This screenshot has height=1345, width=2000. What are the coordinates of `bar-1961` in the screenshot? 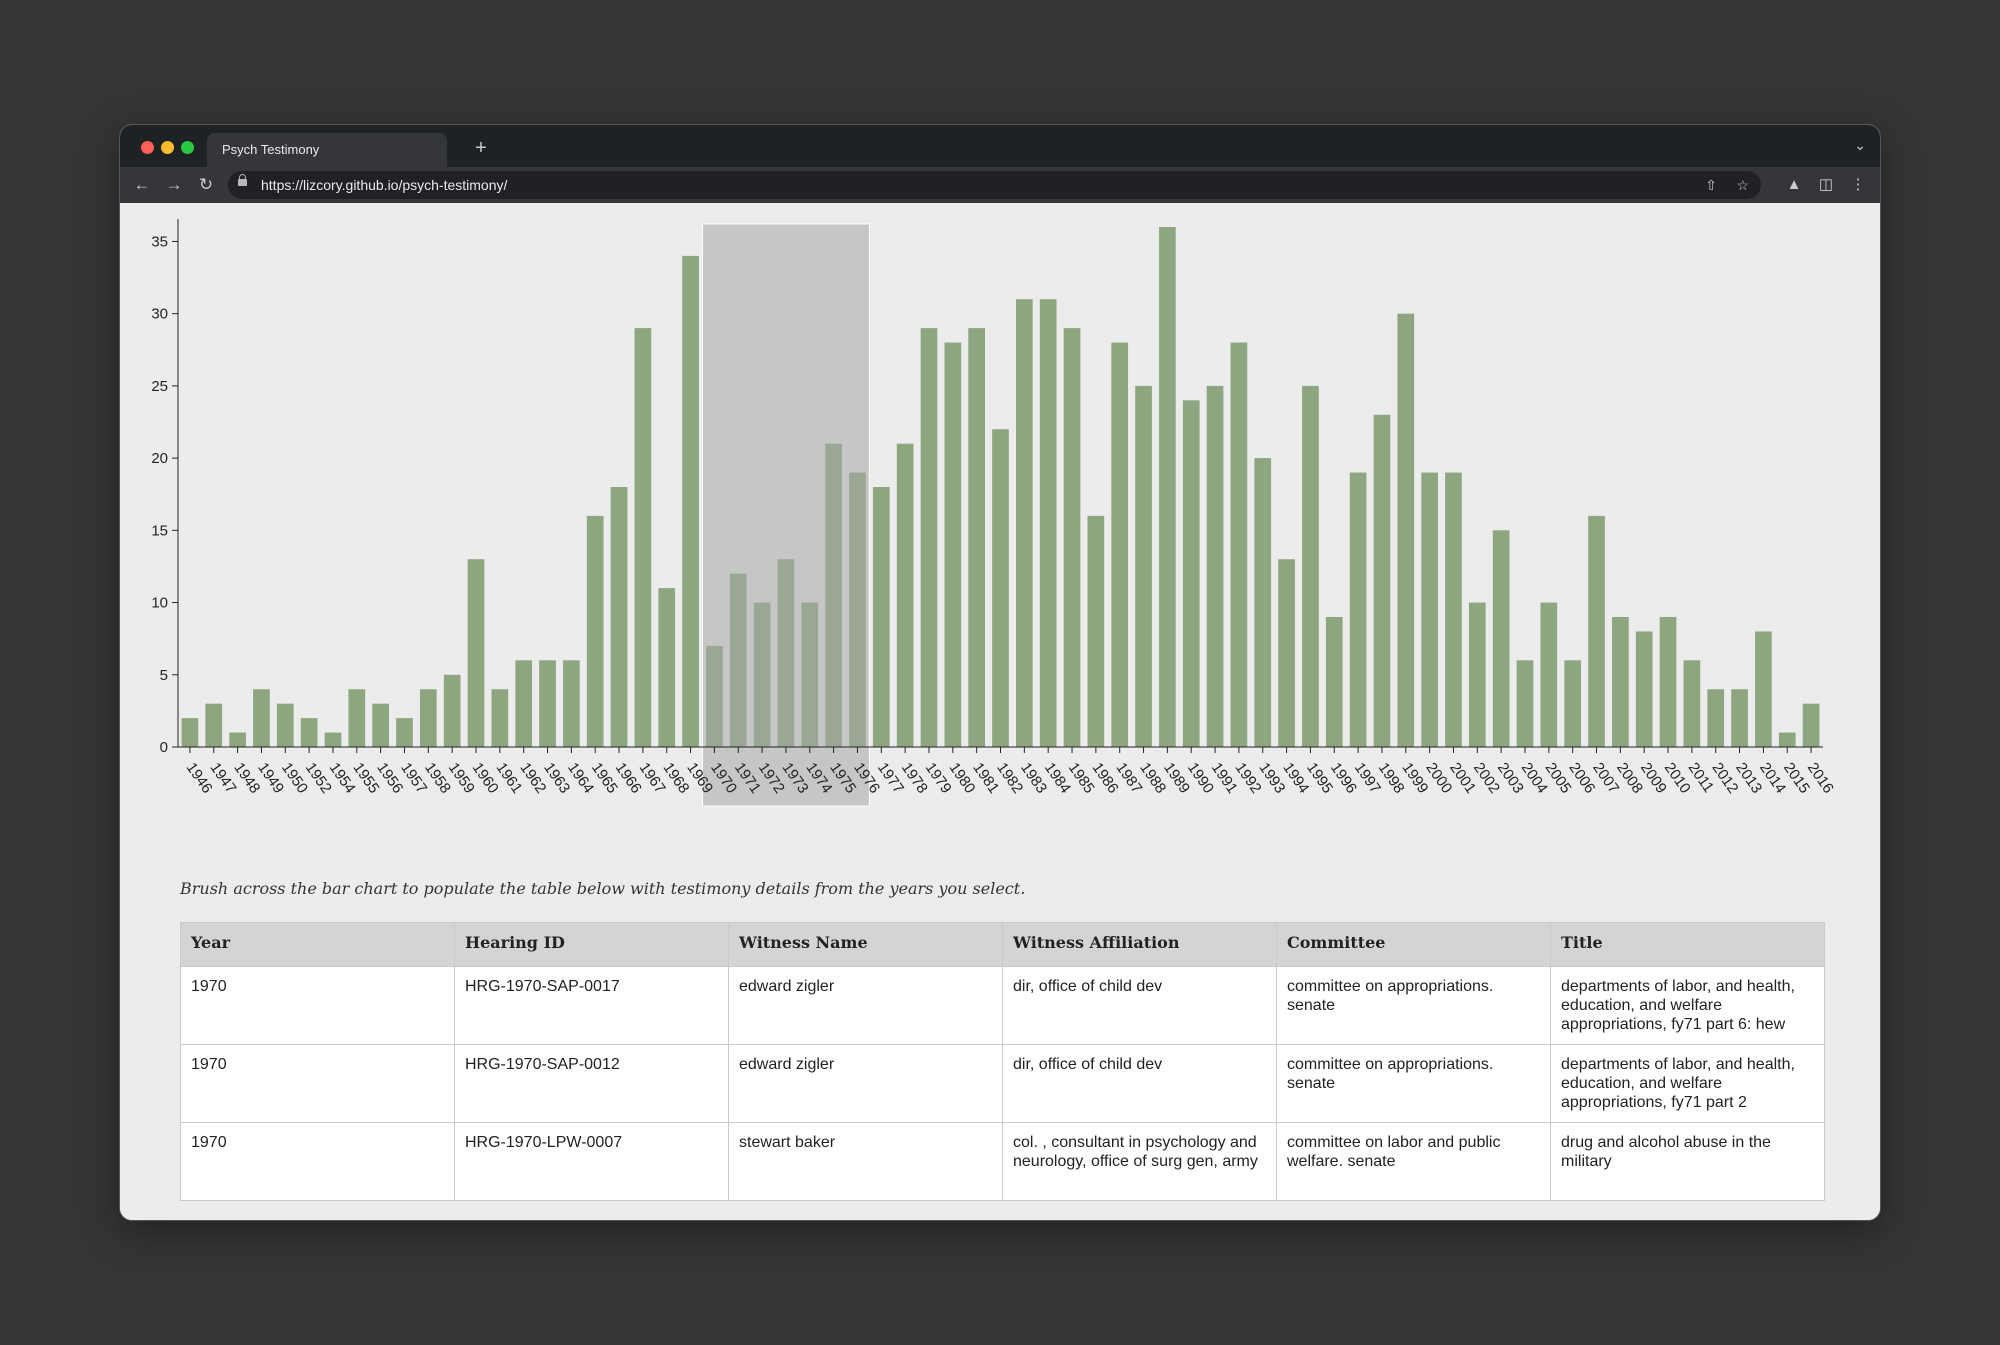 It's located at (500, 718).